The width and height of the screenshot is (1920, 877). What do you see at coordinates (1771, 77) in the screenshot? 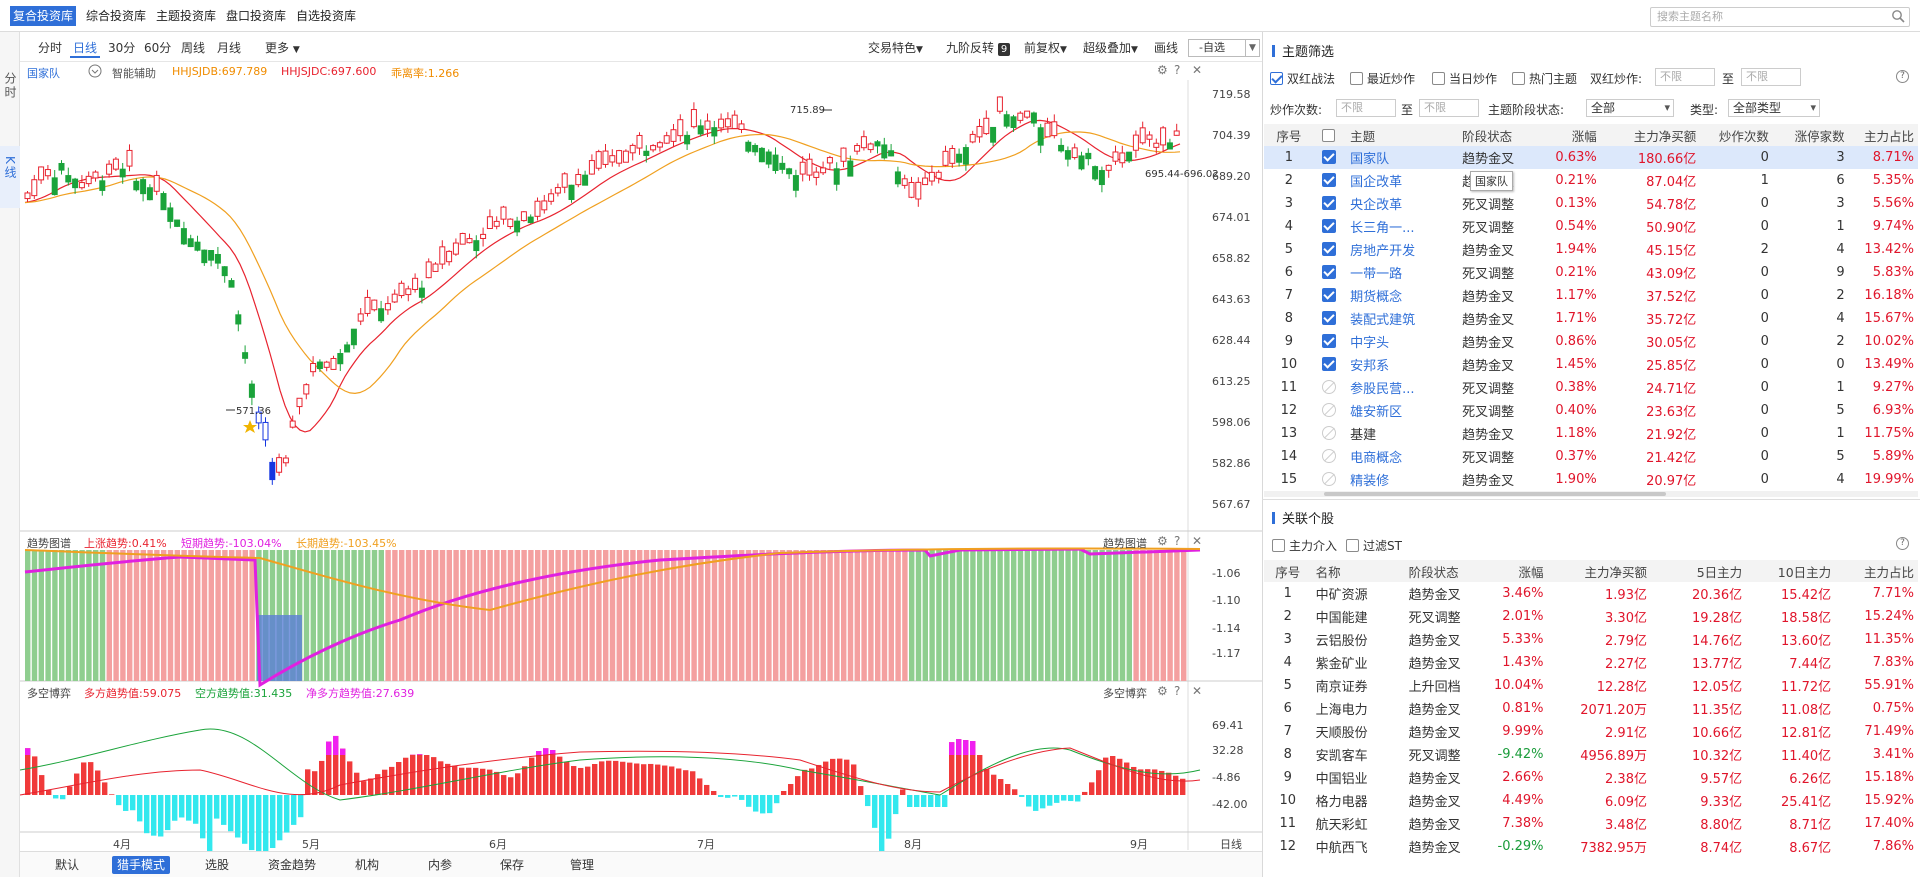
I see `shuanghong-max: 不限` at bounding box center [1771, 77].